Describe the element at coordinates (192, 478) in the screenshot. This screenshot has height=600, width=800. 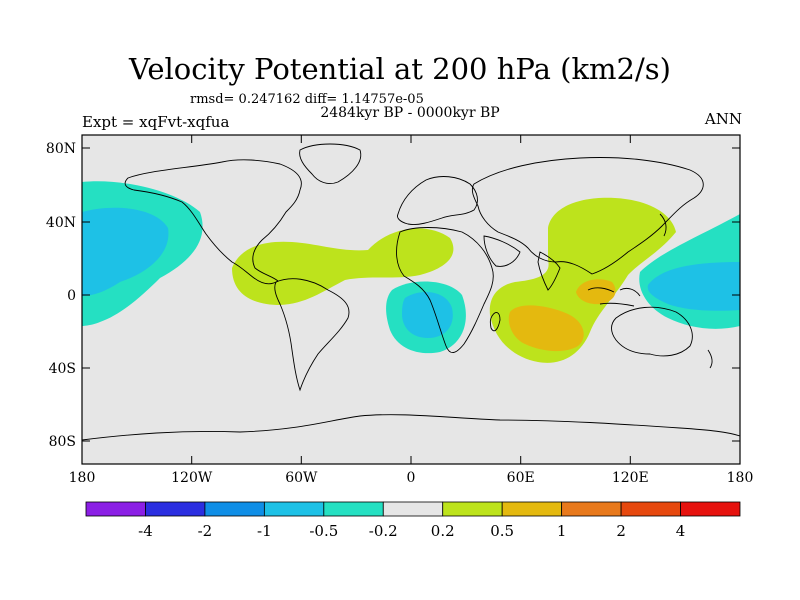
I see `lon-label-120w: 120W` at that location.